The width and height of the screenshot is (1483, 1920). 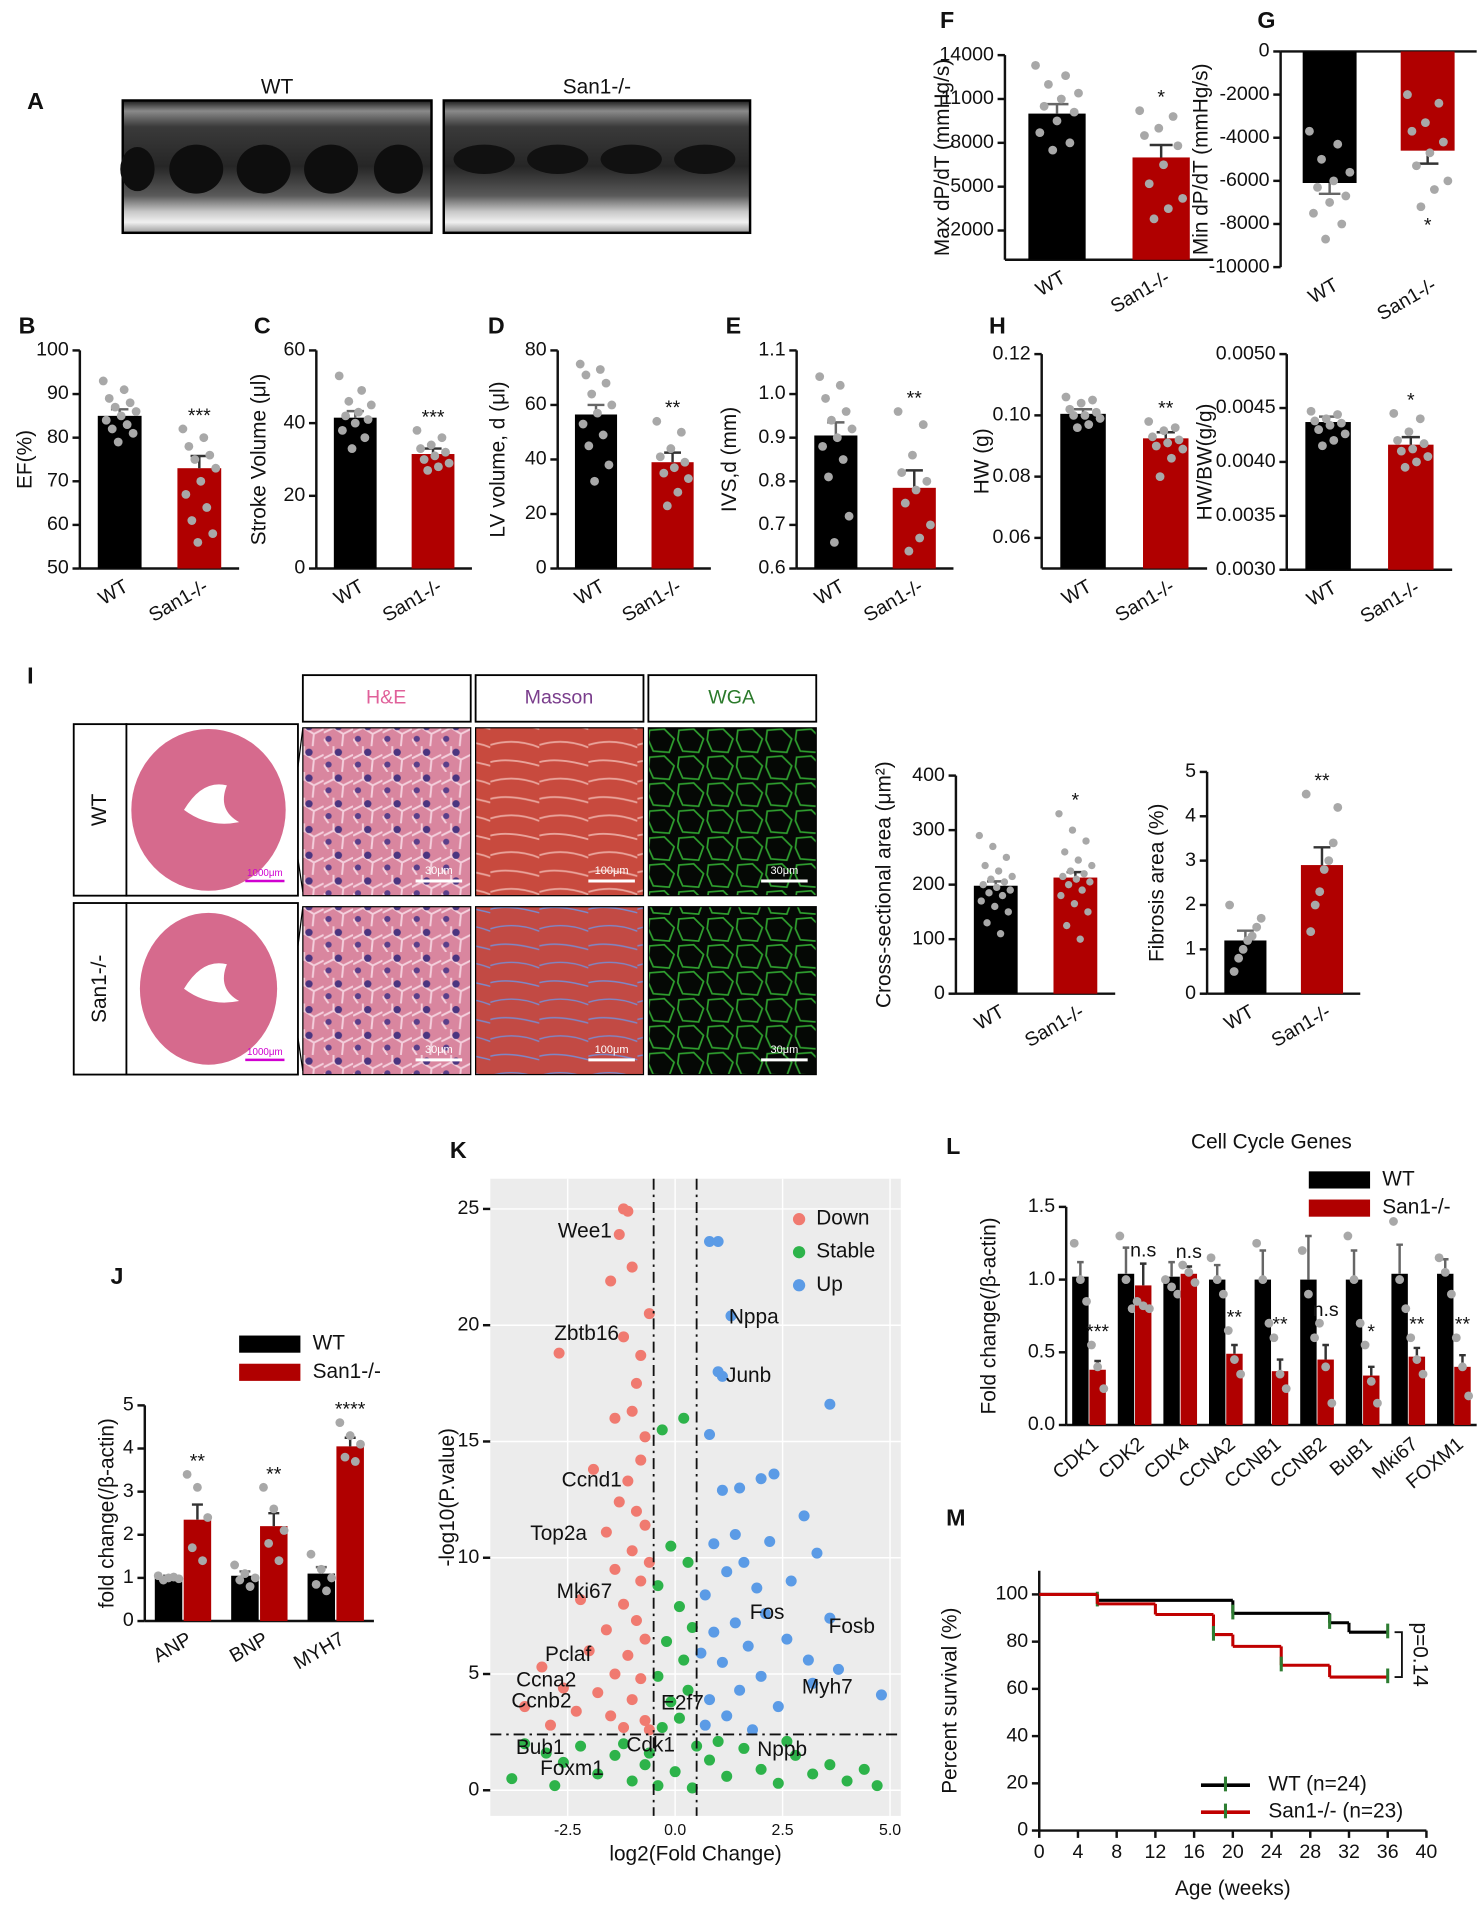 I want to click on y-tick-label: 60, so click(x=58, y=524).